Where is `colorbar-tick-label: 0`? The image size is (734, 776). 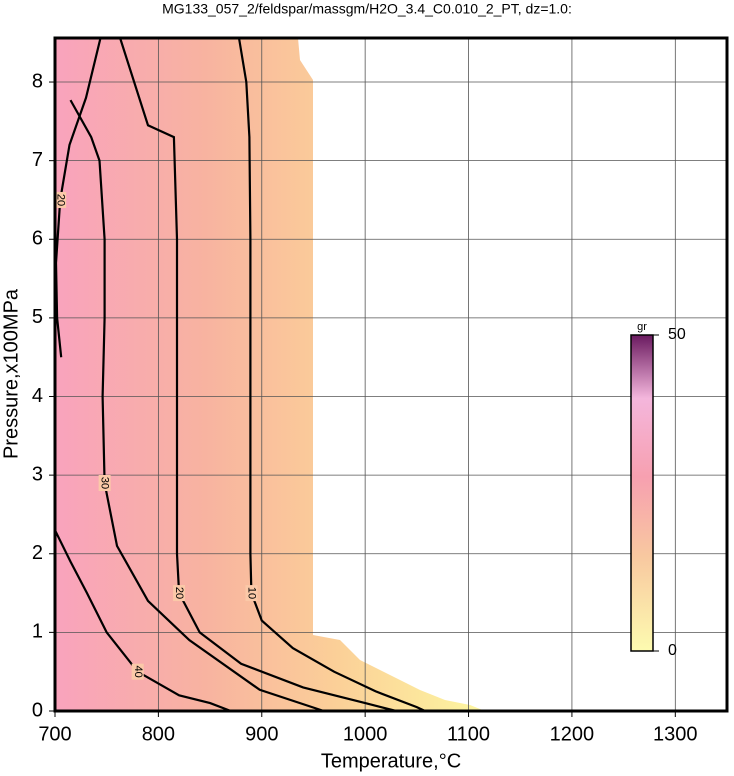
colorbar-tick-label: 0 is located at coordinates (672, 650).